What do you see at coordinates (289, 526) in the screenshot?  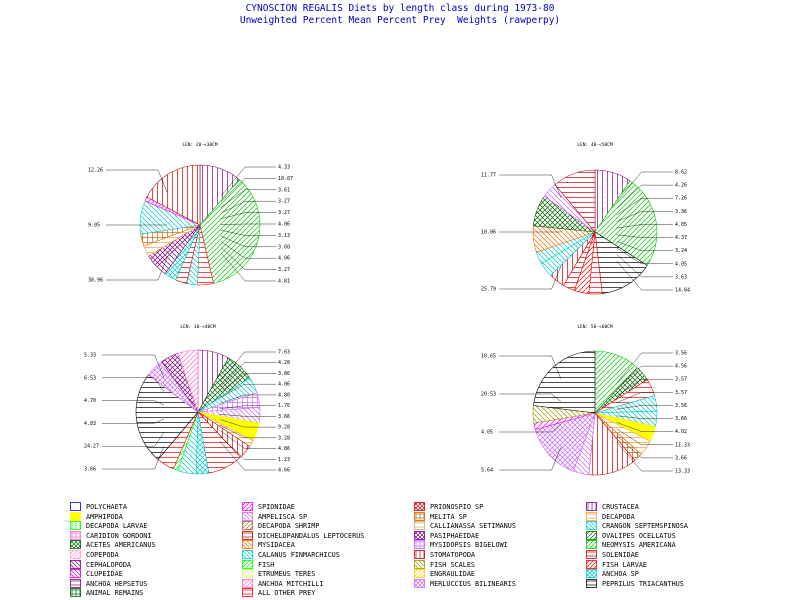 I see `legend-label: DECAPODA SHRIMP` at bounding box center [289, 526].